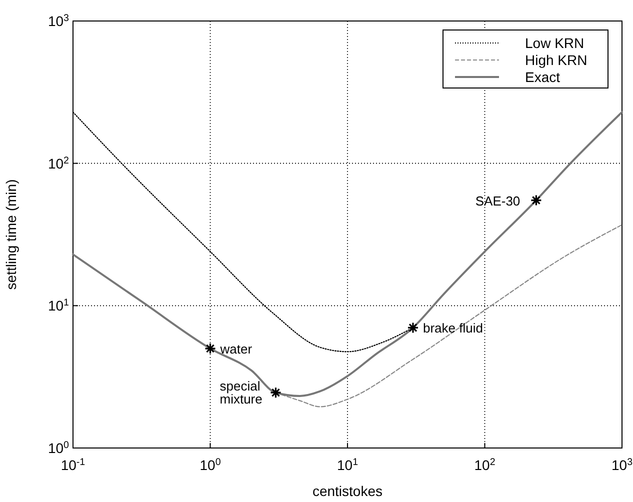 Image resolution: width=633 pixels, height=502 pixels. What do you see at coordinates (485, 464) in the screenshot?
I see `x-tick-label: 10$^{2}$` at bounding box center [485, 464].